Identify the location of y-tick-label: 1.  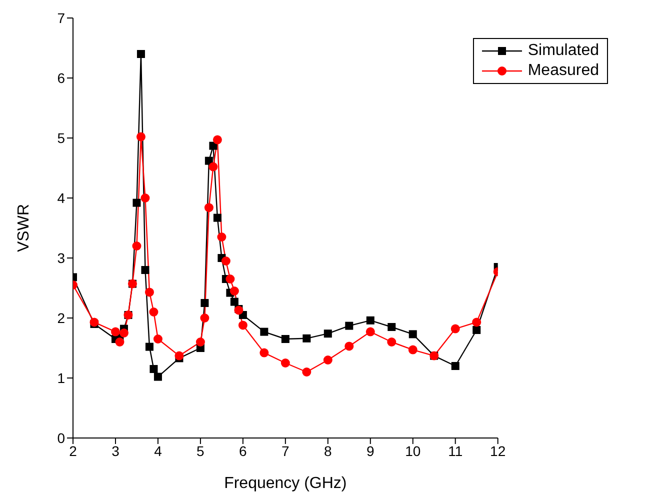
(61, 378).